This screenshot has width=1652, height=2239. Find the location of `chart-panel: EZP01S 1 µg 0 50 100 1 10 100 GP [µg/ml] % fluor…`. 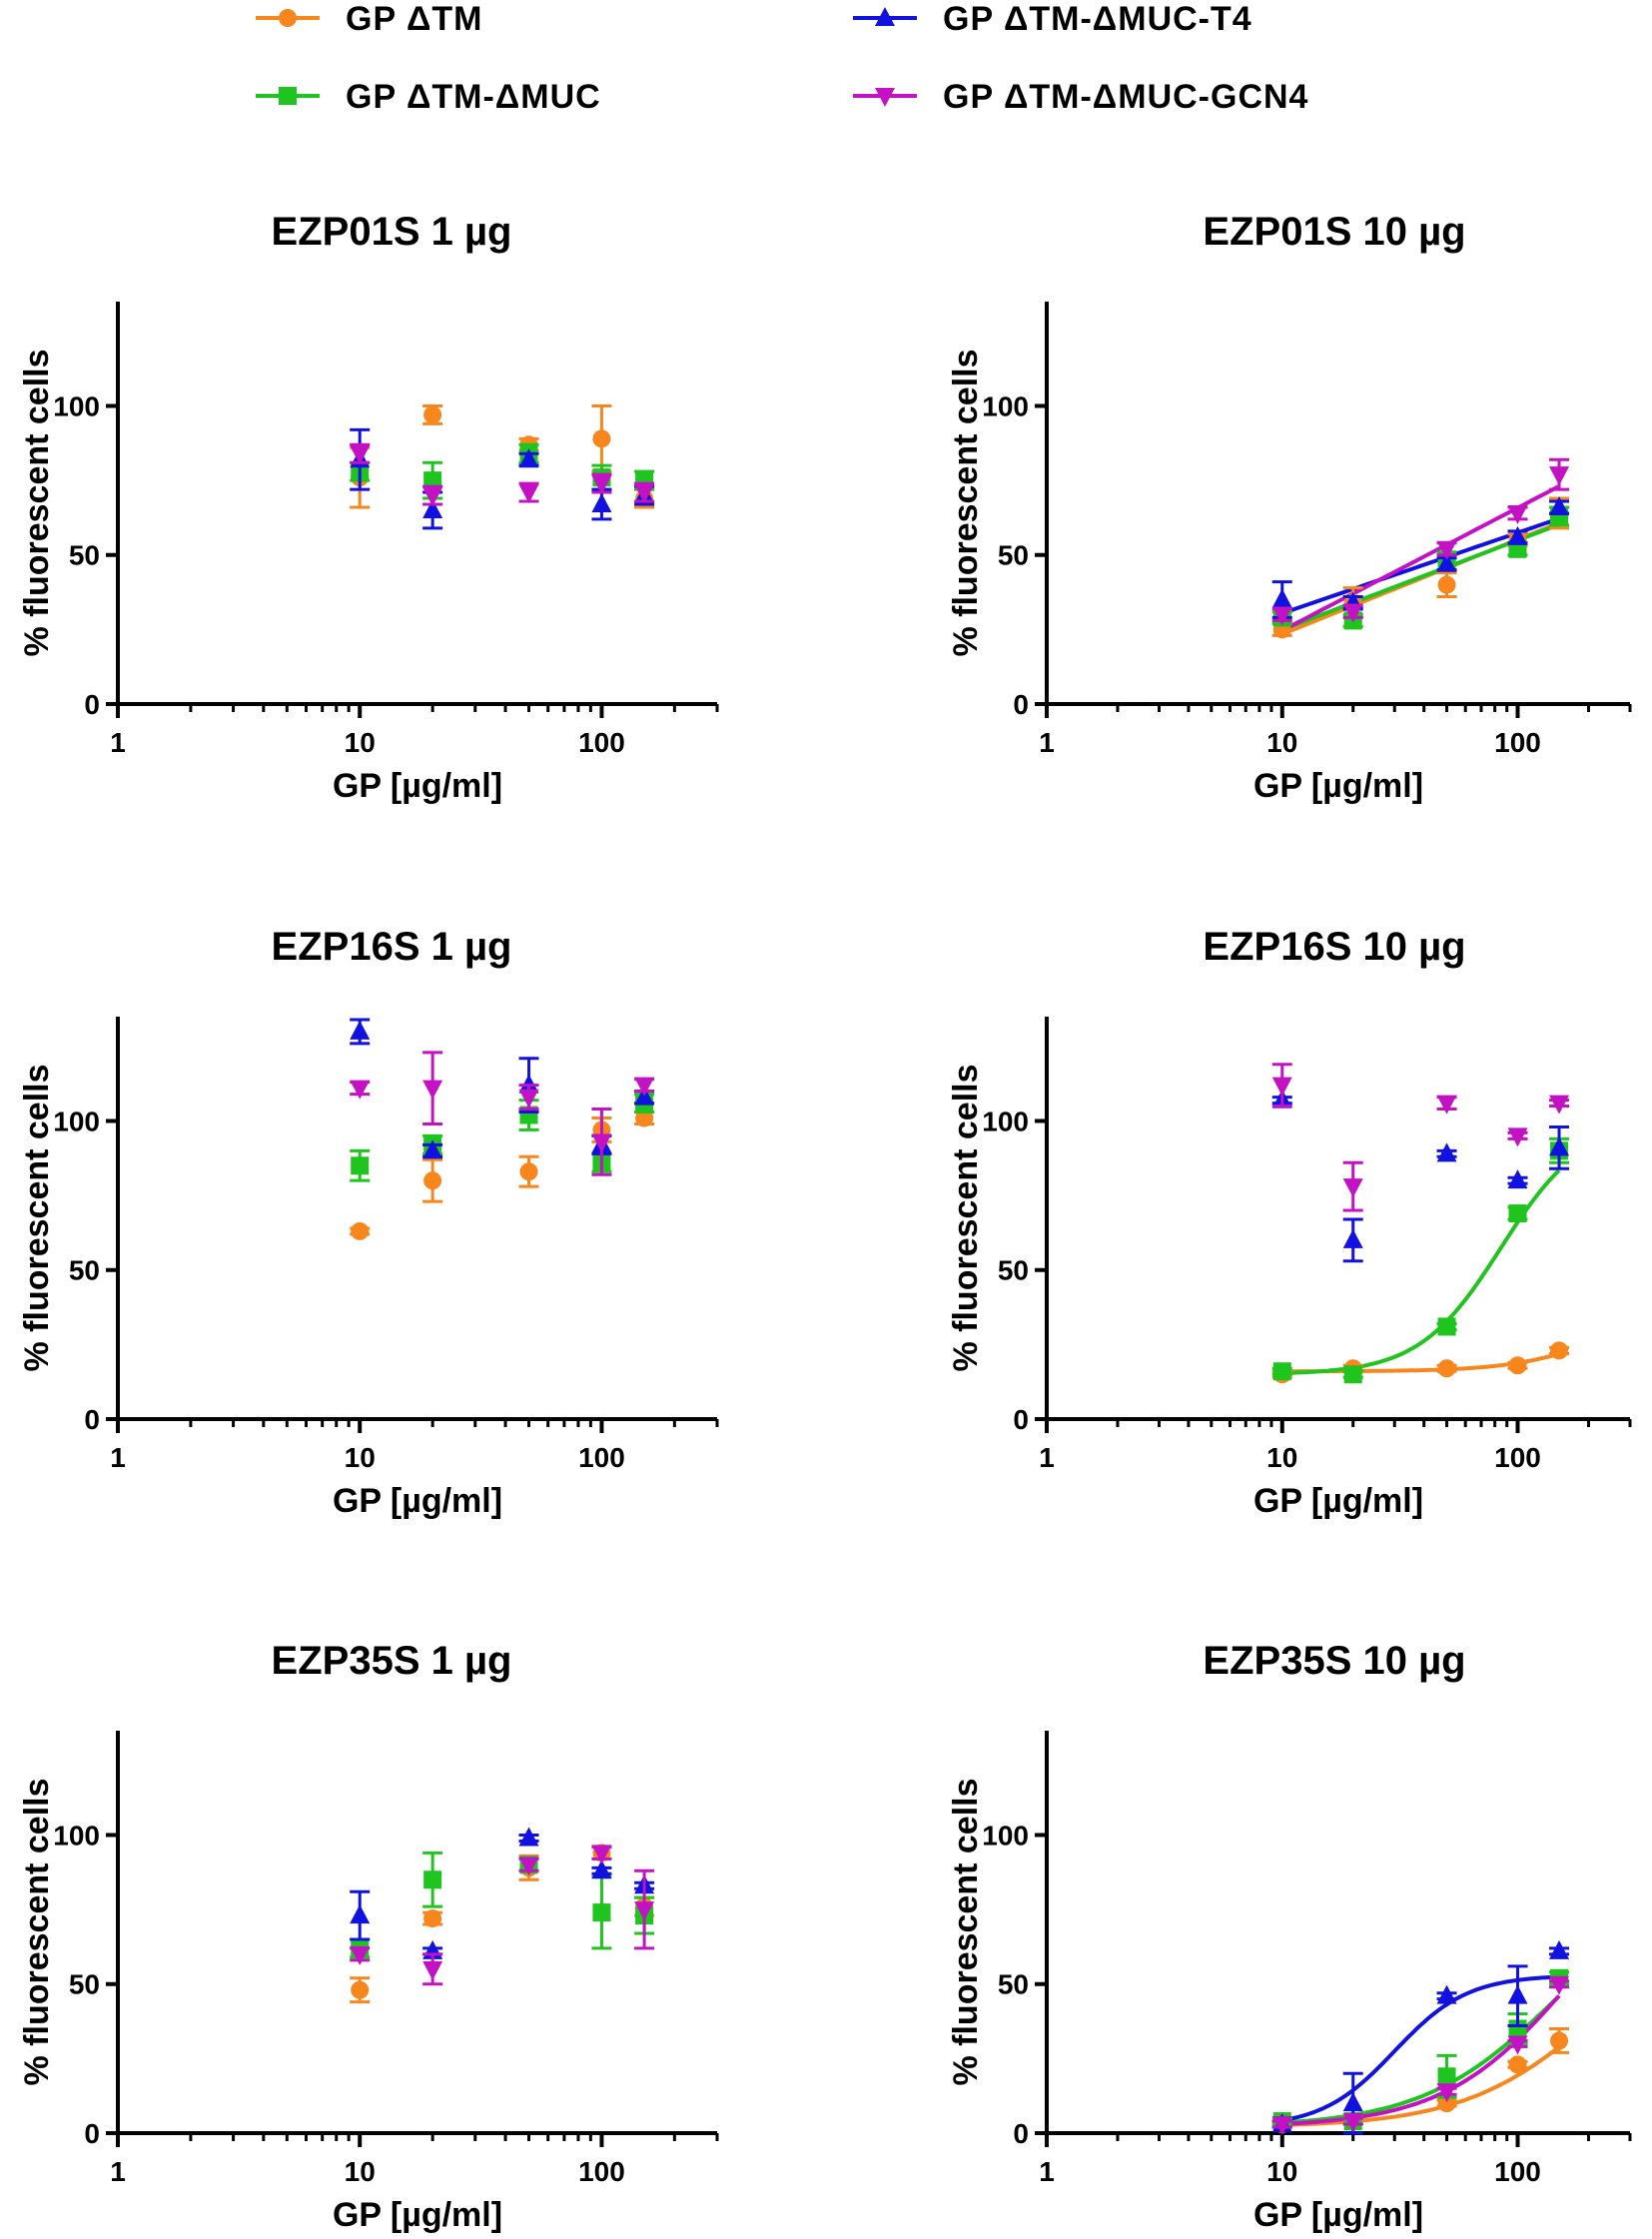

chart-panel: EZP01S 1 µg 0 50 100 1 10 100 GP [µg/ml] % fluor… is located at coordinates (368, 507).